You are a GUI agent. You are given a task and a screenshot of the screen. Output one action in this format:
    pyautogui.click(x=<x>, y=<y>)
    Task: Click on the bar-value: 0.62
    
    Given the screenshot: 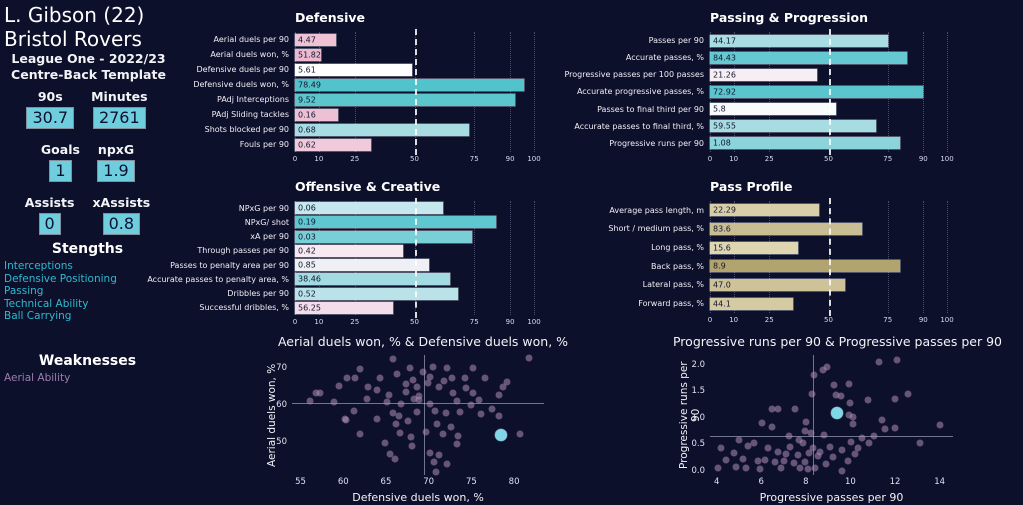 What is the action you would take?
    pyautogui.click(x=307, y=144)
    